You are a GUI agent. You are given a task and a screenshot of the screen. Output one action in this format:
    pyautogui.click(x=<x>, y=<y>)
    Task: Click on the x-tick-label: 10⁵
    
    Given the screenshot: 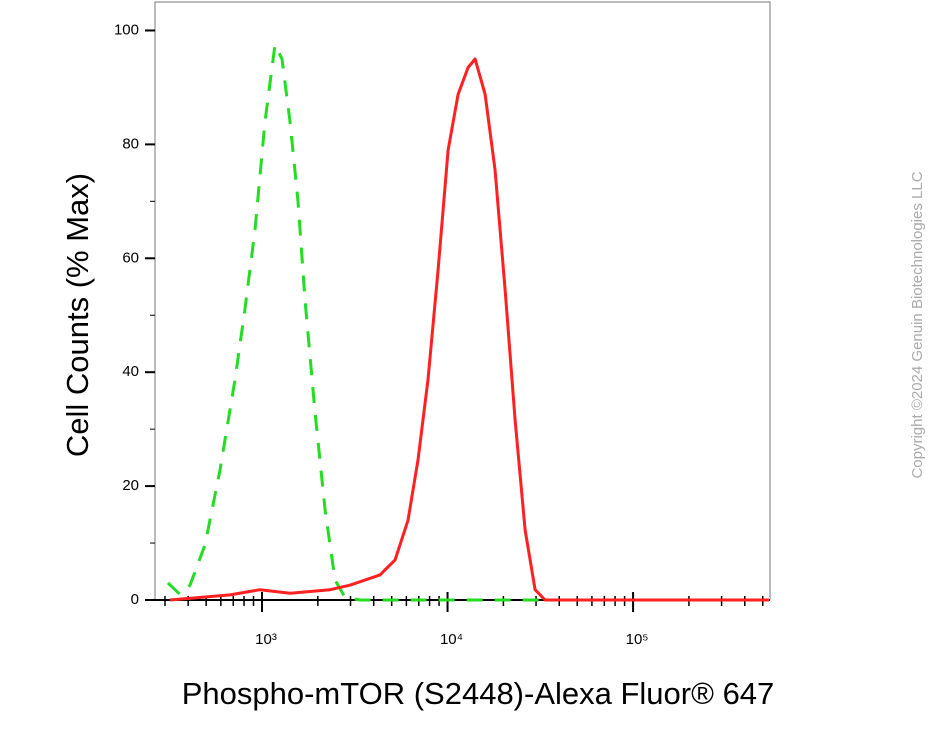 What is the action you would take?
    pyautogui.click(x=637, y=639)
    